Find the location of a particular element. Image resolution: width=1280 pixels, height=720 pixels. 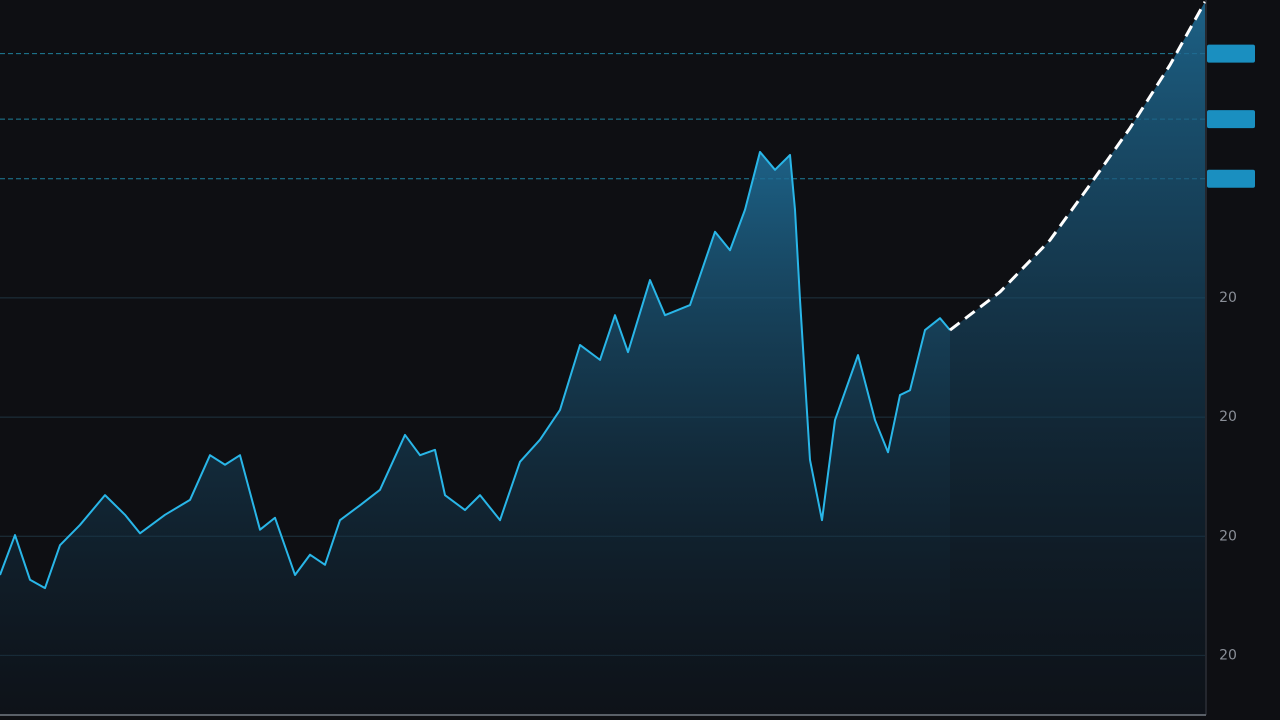

projection-line is located at coordinates (1078, 166).